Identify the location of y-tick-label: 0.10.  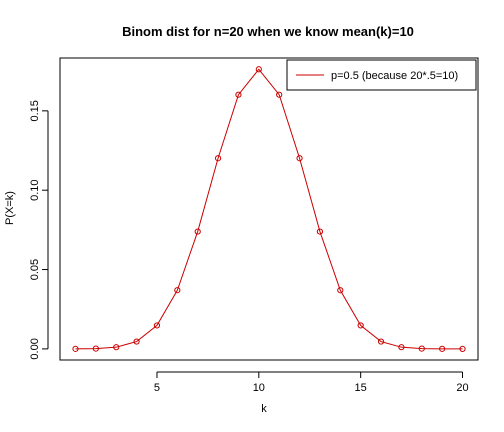
(35, 189).